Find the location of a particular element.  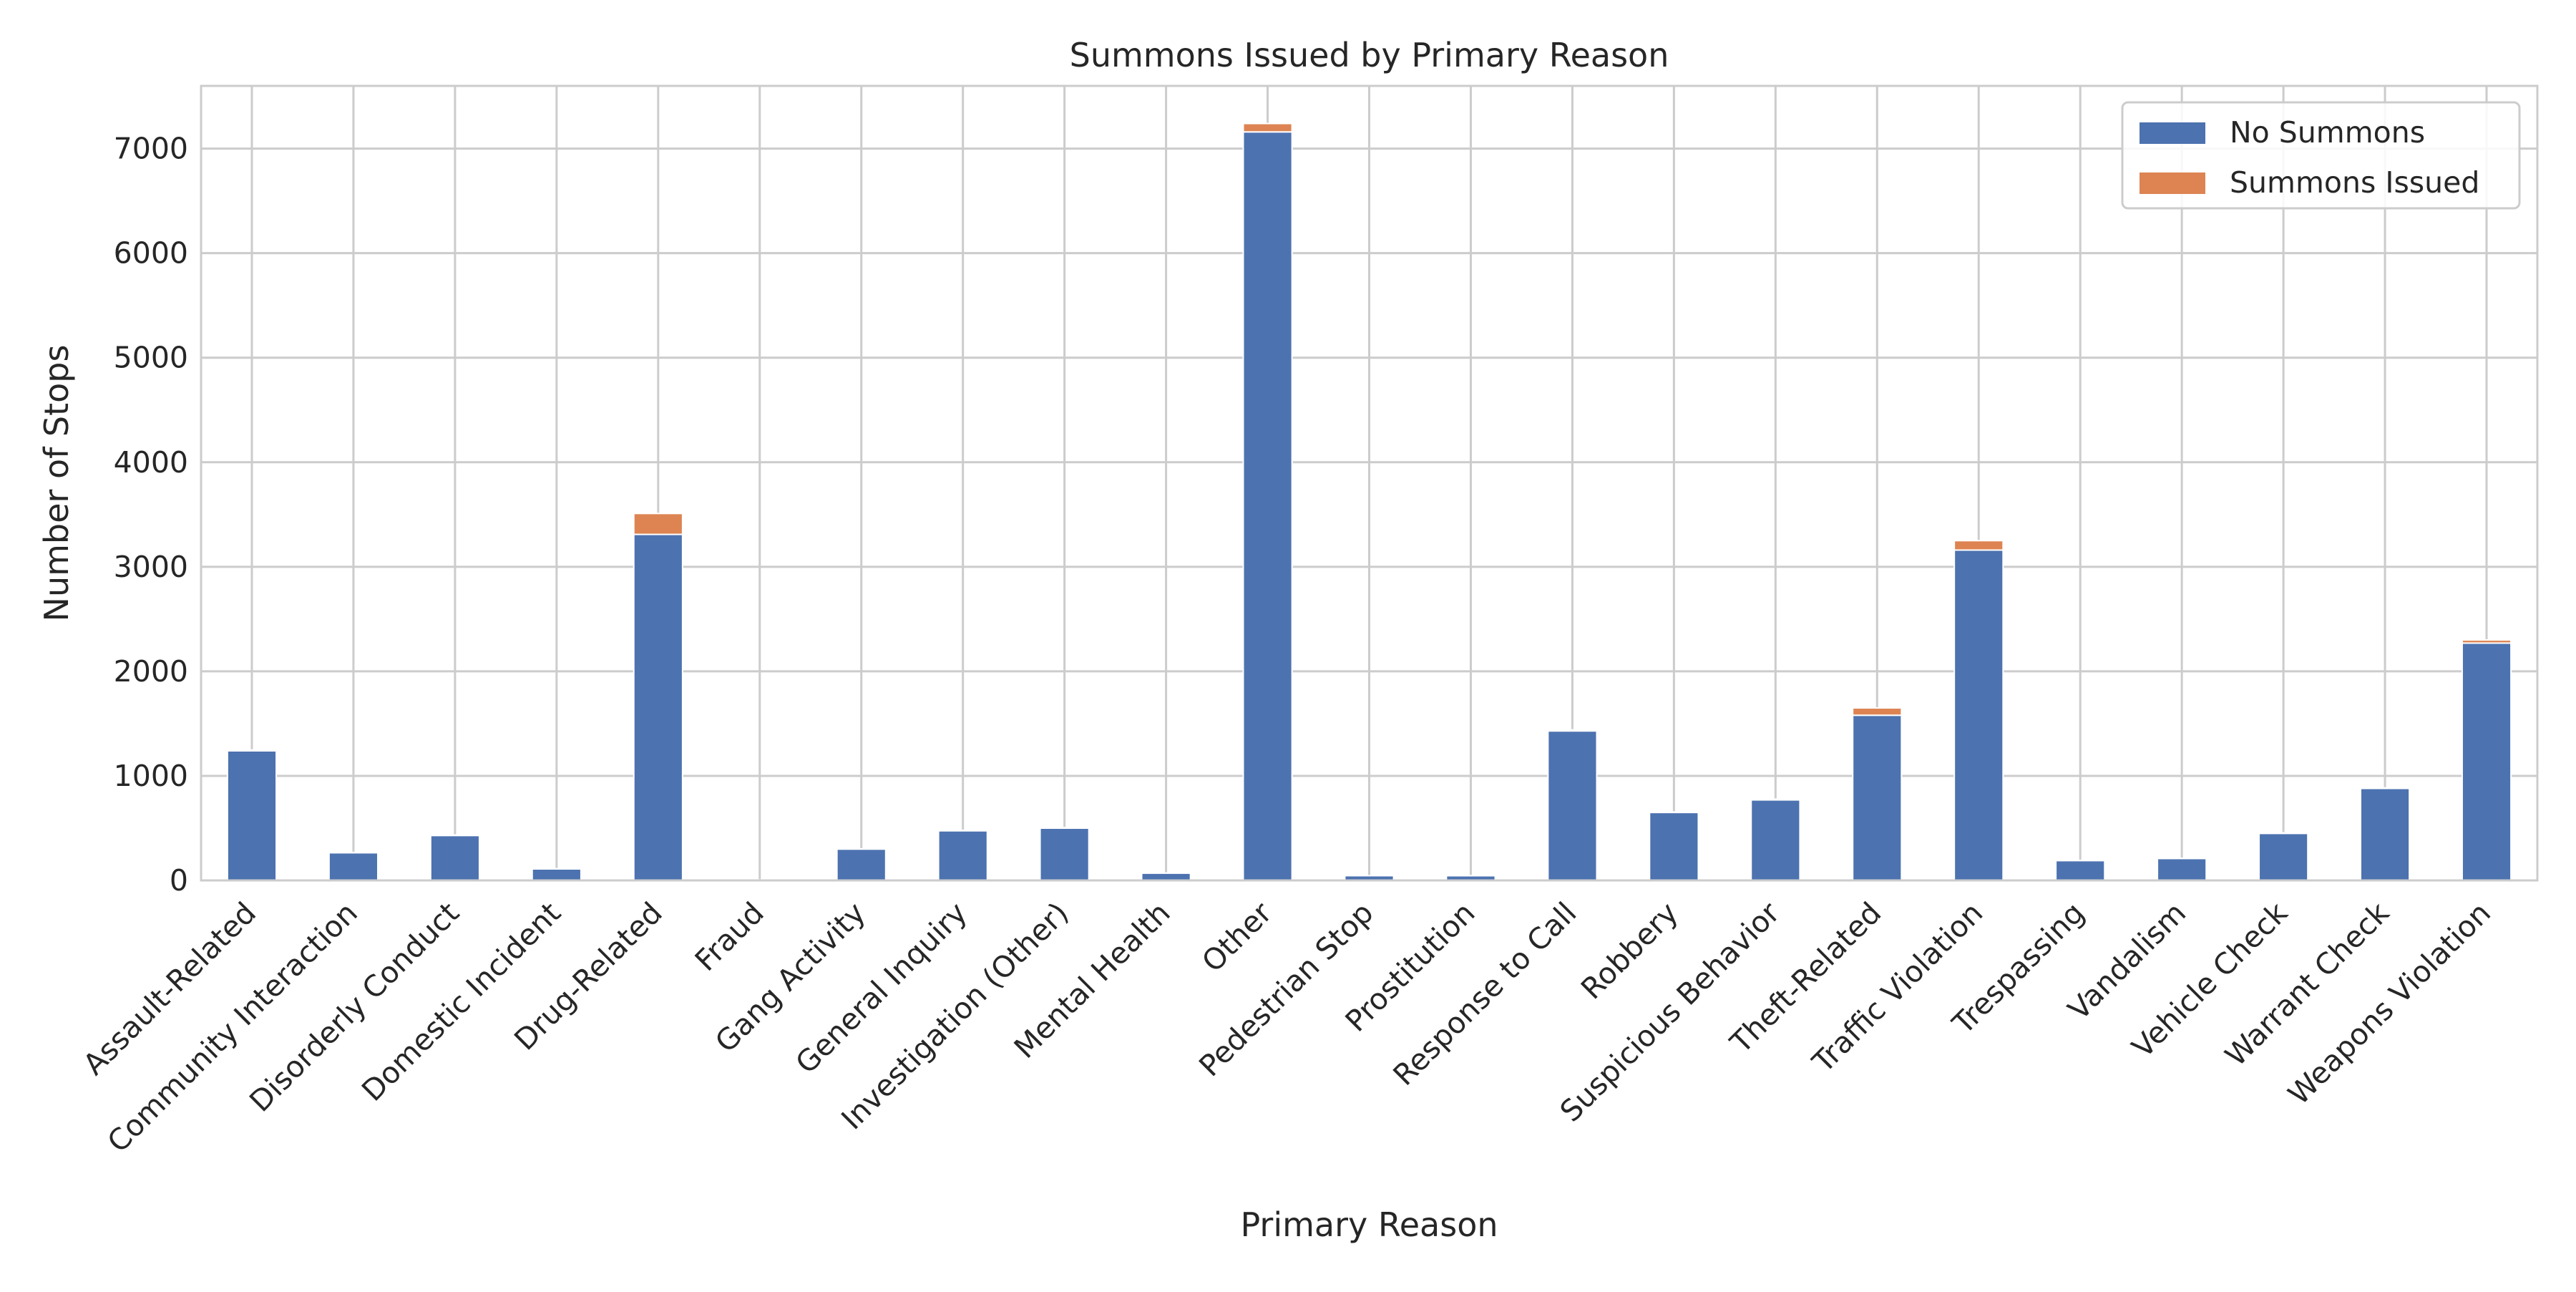

y-tick-label: 3000 is located at coordinates (151, 567).